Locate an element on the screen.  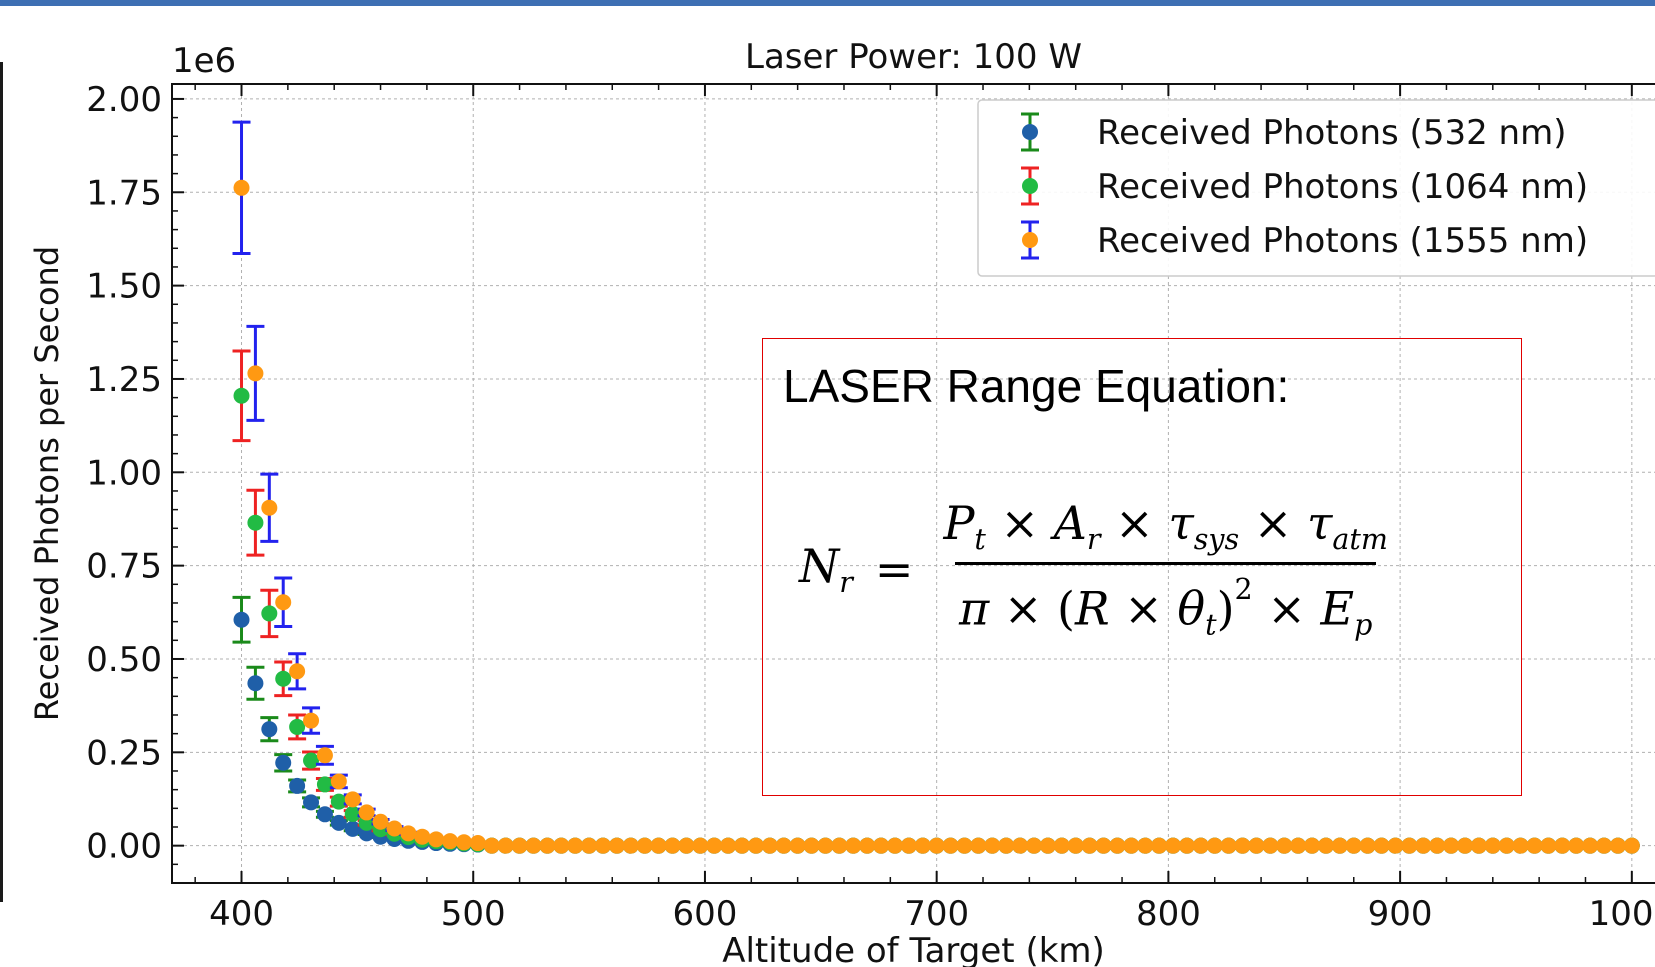
legend-box is located at coordinates (1316, 188).